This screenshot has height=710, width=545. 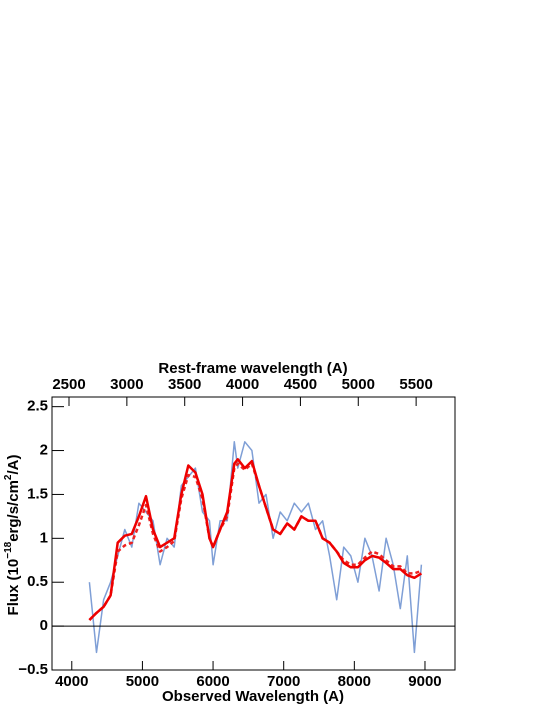 I want to click on y-axis-label: Flux (10−18erg/s/cm2/A), so click(x=12, y=535).